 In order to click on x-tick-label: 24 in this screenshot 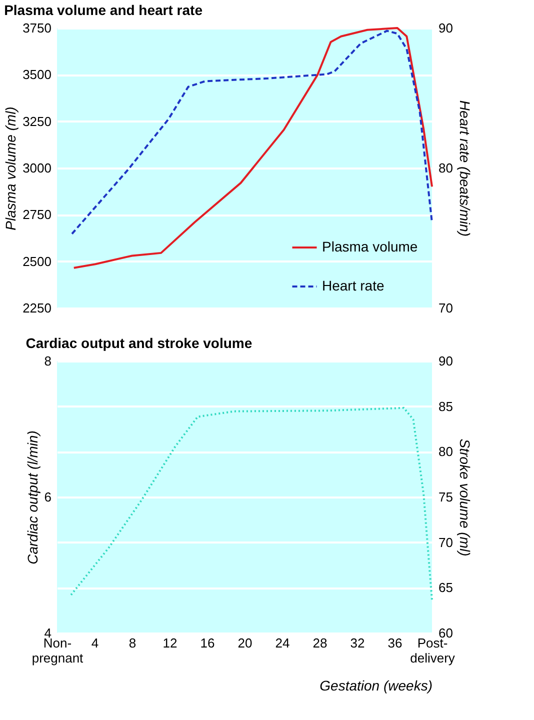, I will do `click(282, 643)`.